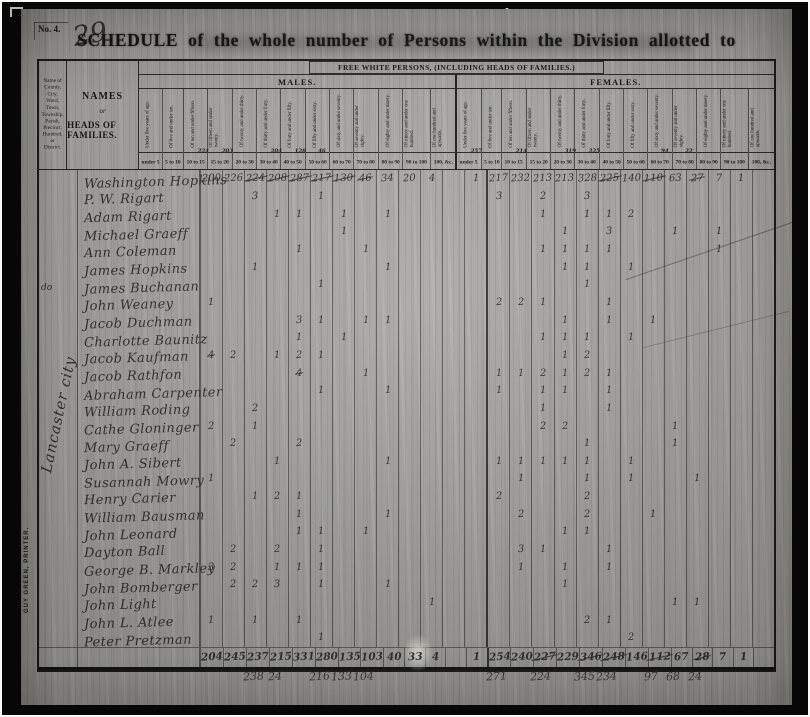  Describe the element at coordinates (128, 306) in the screenshot. I see `family-head-name: John Weaney` at that location.